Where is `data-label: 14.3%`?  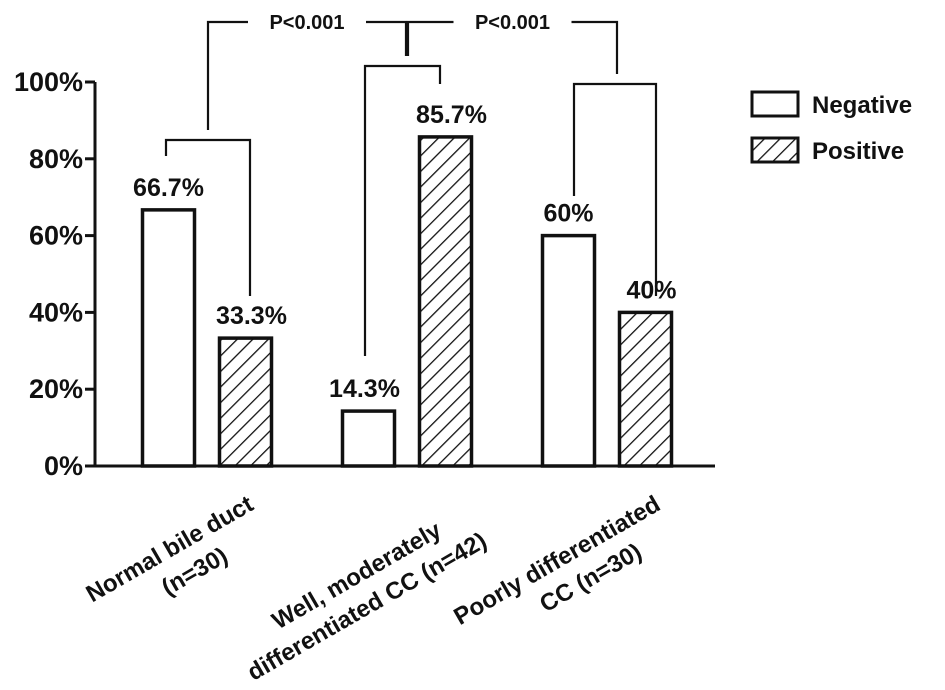 data-label: 14.3% is located at coordinates (364, 389).